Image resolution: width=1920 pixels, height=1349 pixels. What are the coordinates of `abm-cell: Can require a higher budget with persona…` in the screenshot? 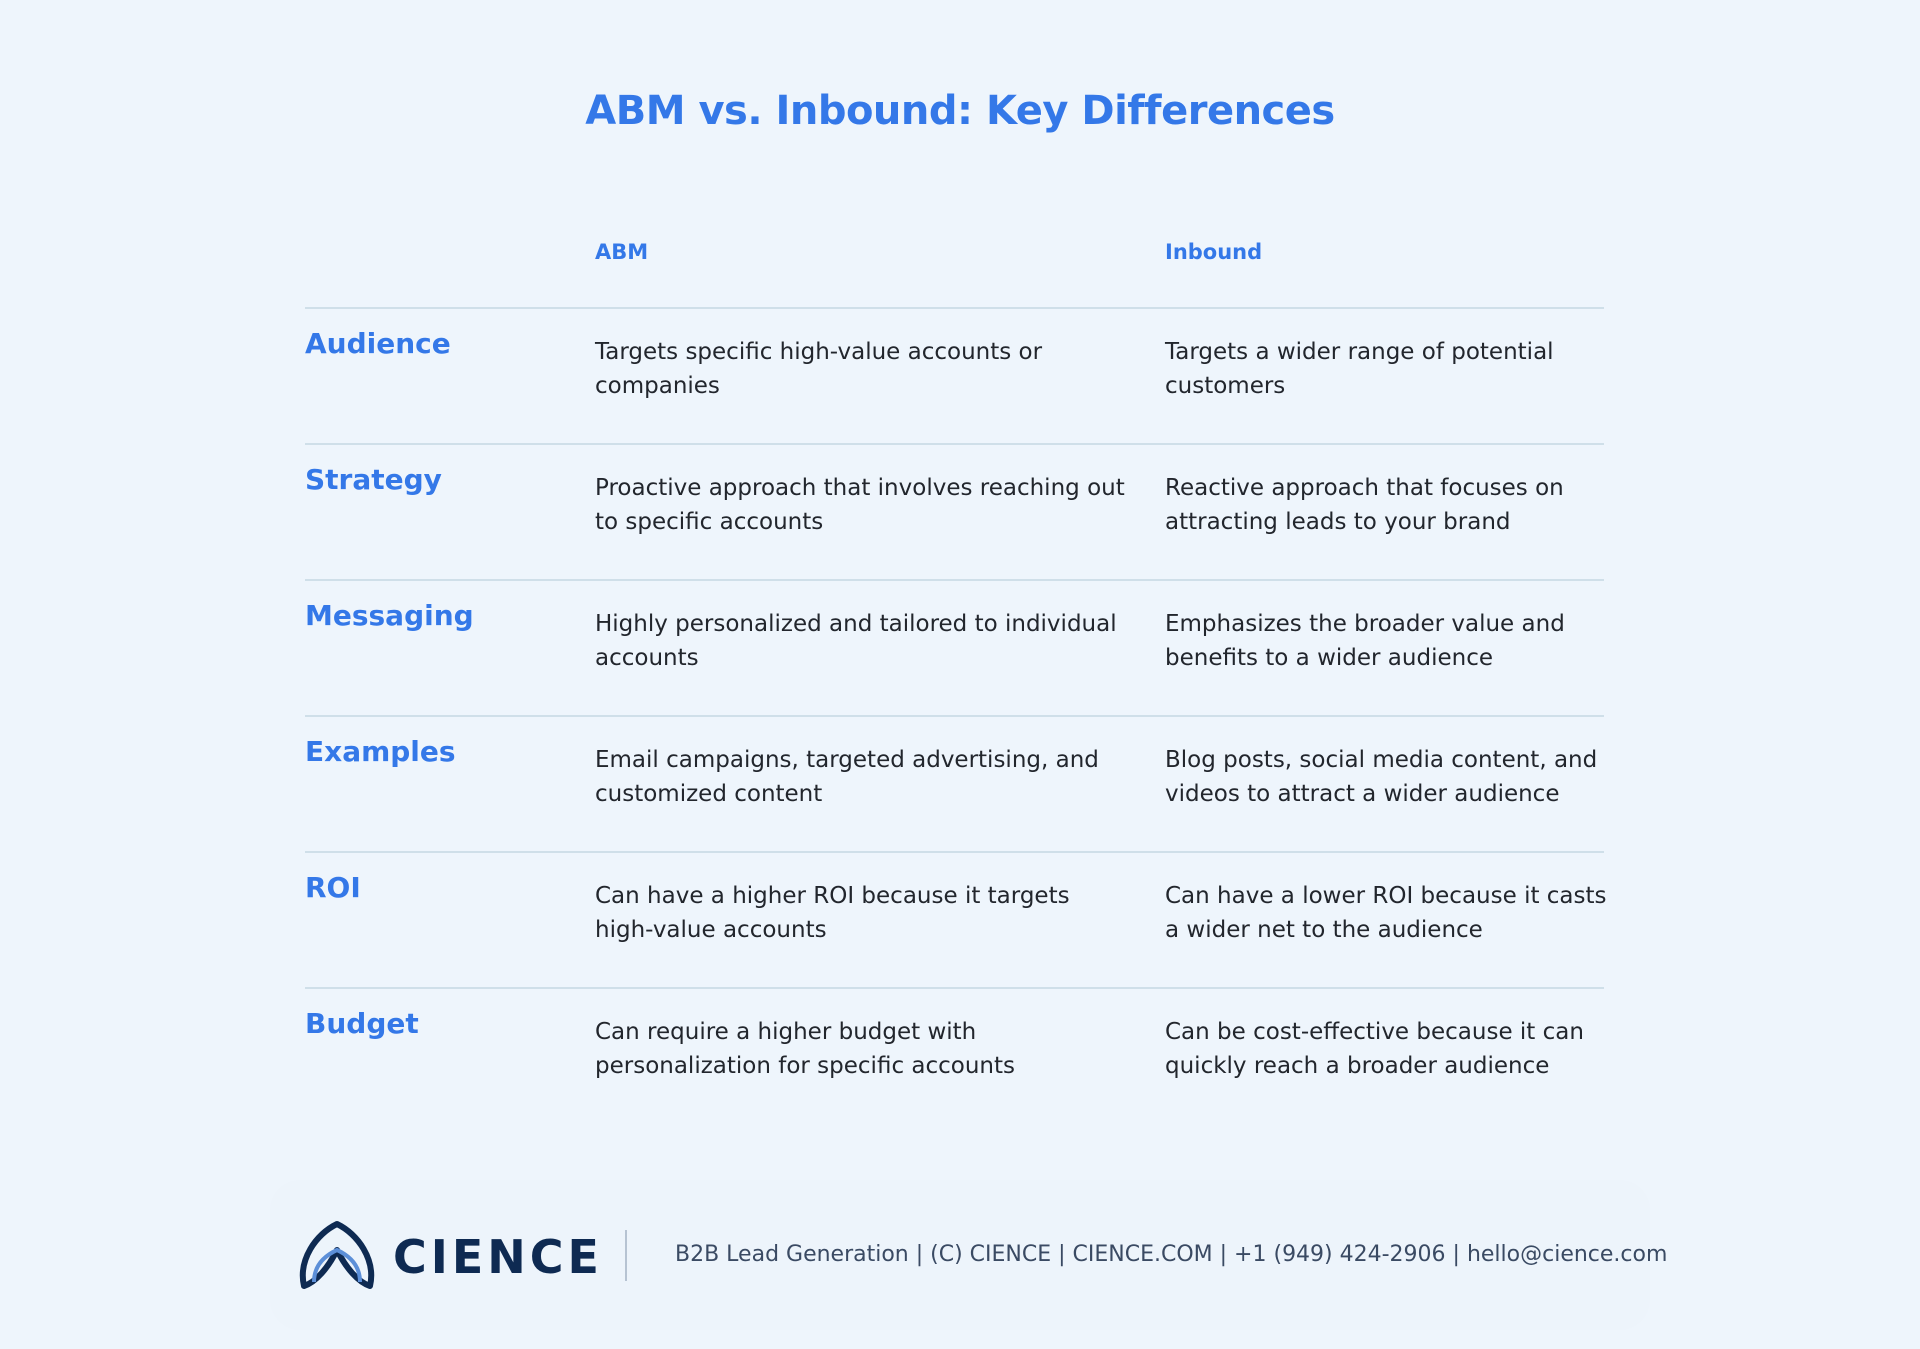 It's located at (805, 1049).